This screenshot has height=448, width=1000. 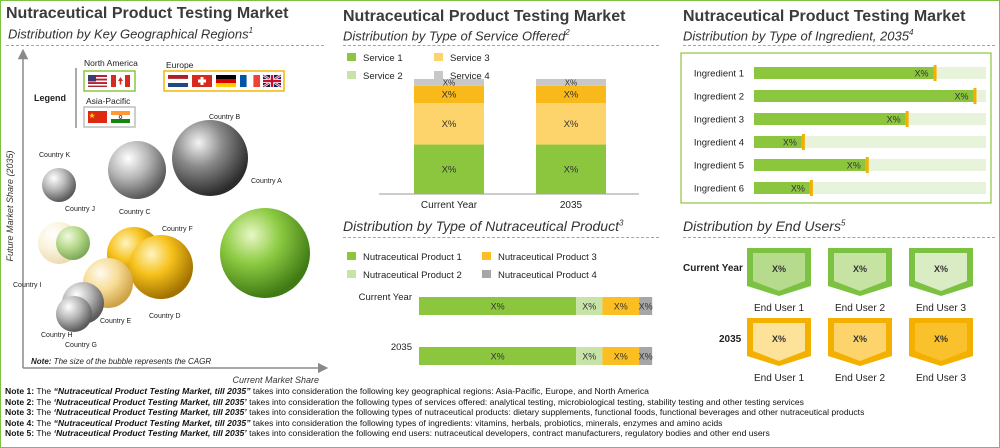 What do you see at coordinates (401, 347) in the screenshot?
I see `product-category-2035: 2035` at bounding box center [401, 347].